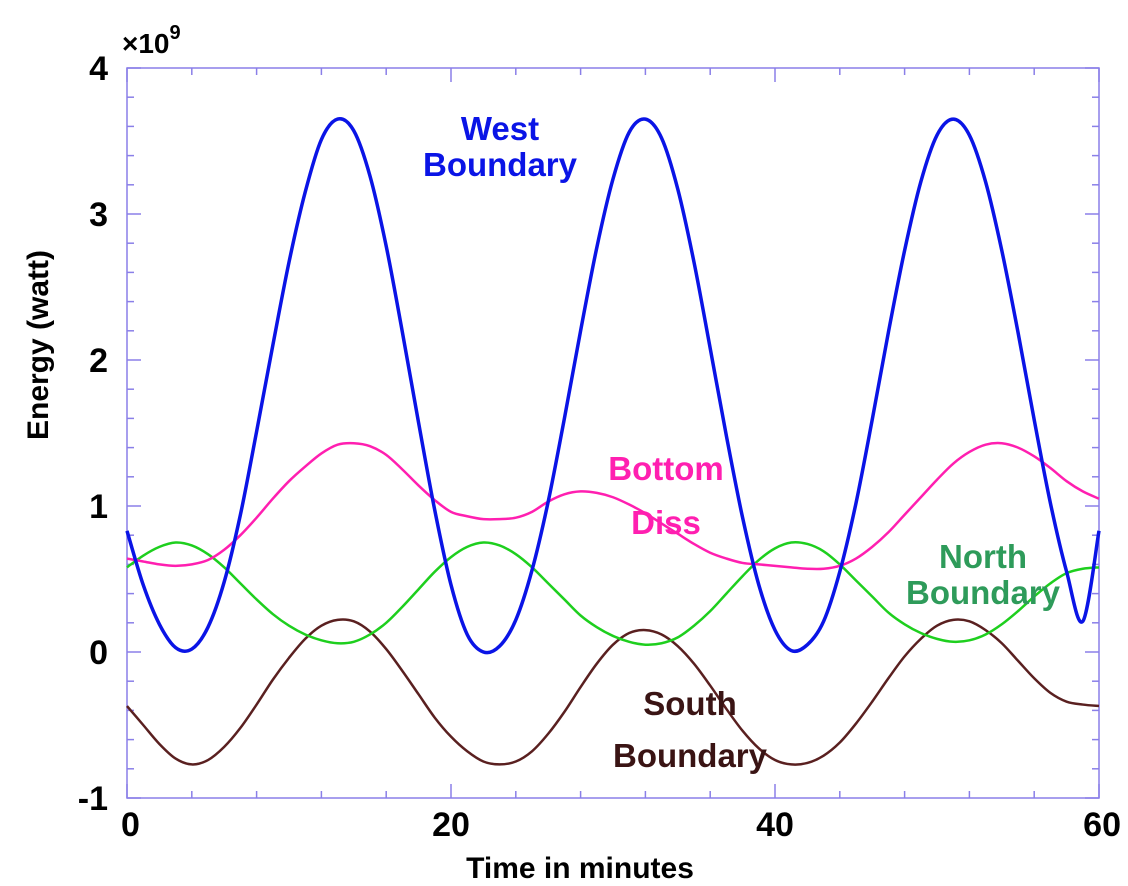 The height and width of the screenshot is (886, 1128). What do you see at coordinates (146, 43) in the screenshot?
I see `y-multiplier-prefix: ×10` at bounding box center [146, 43].